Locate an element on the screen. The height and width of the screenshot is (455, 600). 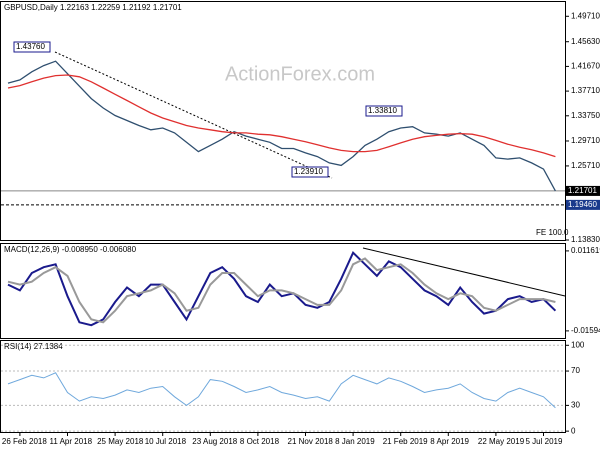
y-tick-label: 30 is located at coordinates (575, 404).